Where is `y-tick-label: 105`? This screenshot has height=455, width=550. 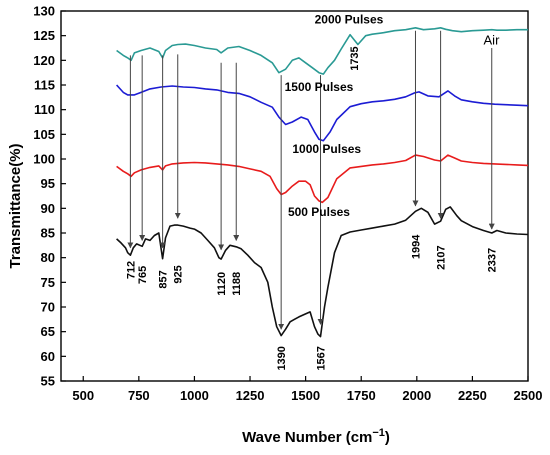
y-tick-label: 105 is located at coordinates (44, 134).